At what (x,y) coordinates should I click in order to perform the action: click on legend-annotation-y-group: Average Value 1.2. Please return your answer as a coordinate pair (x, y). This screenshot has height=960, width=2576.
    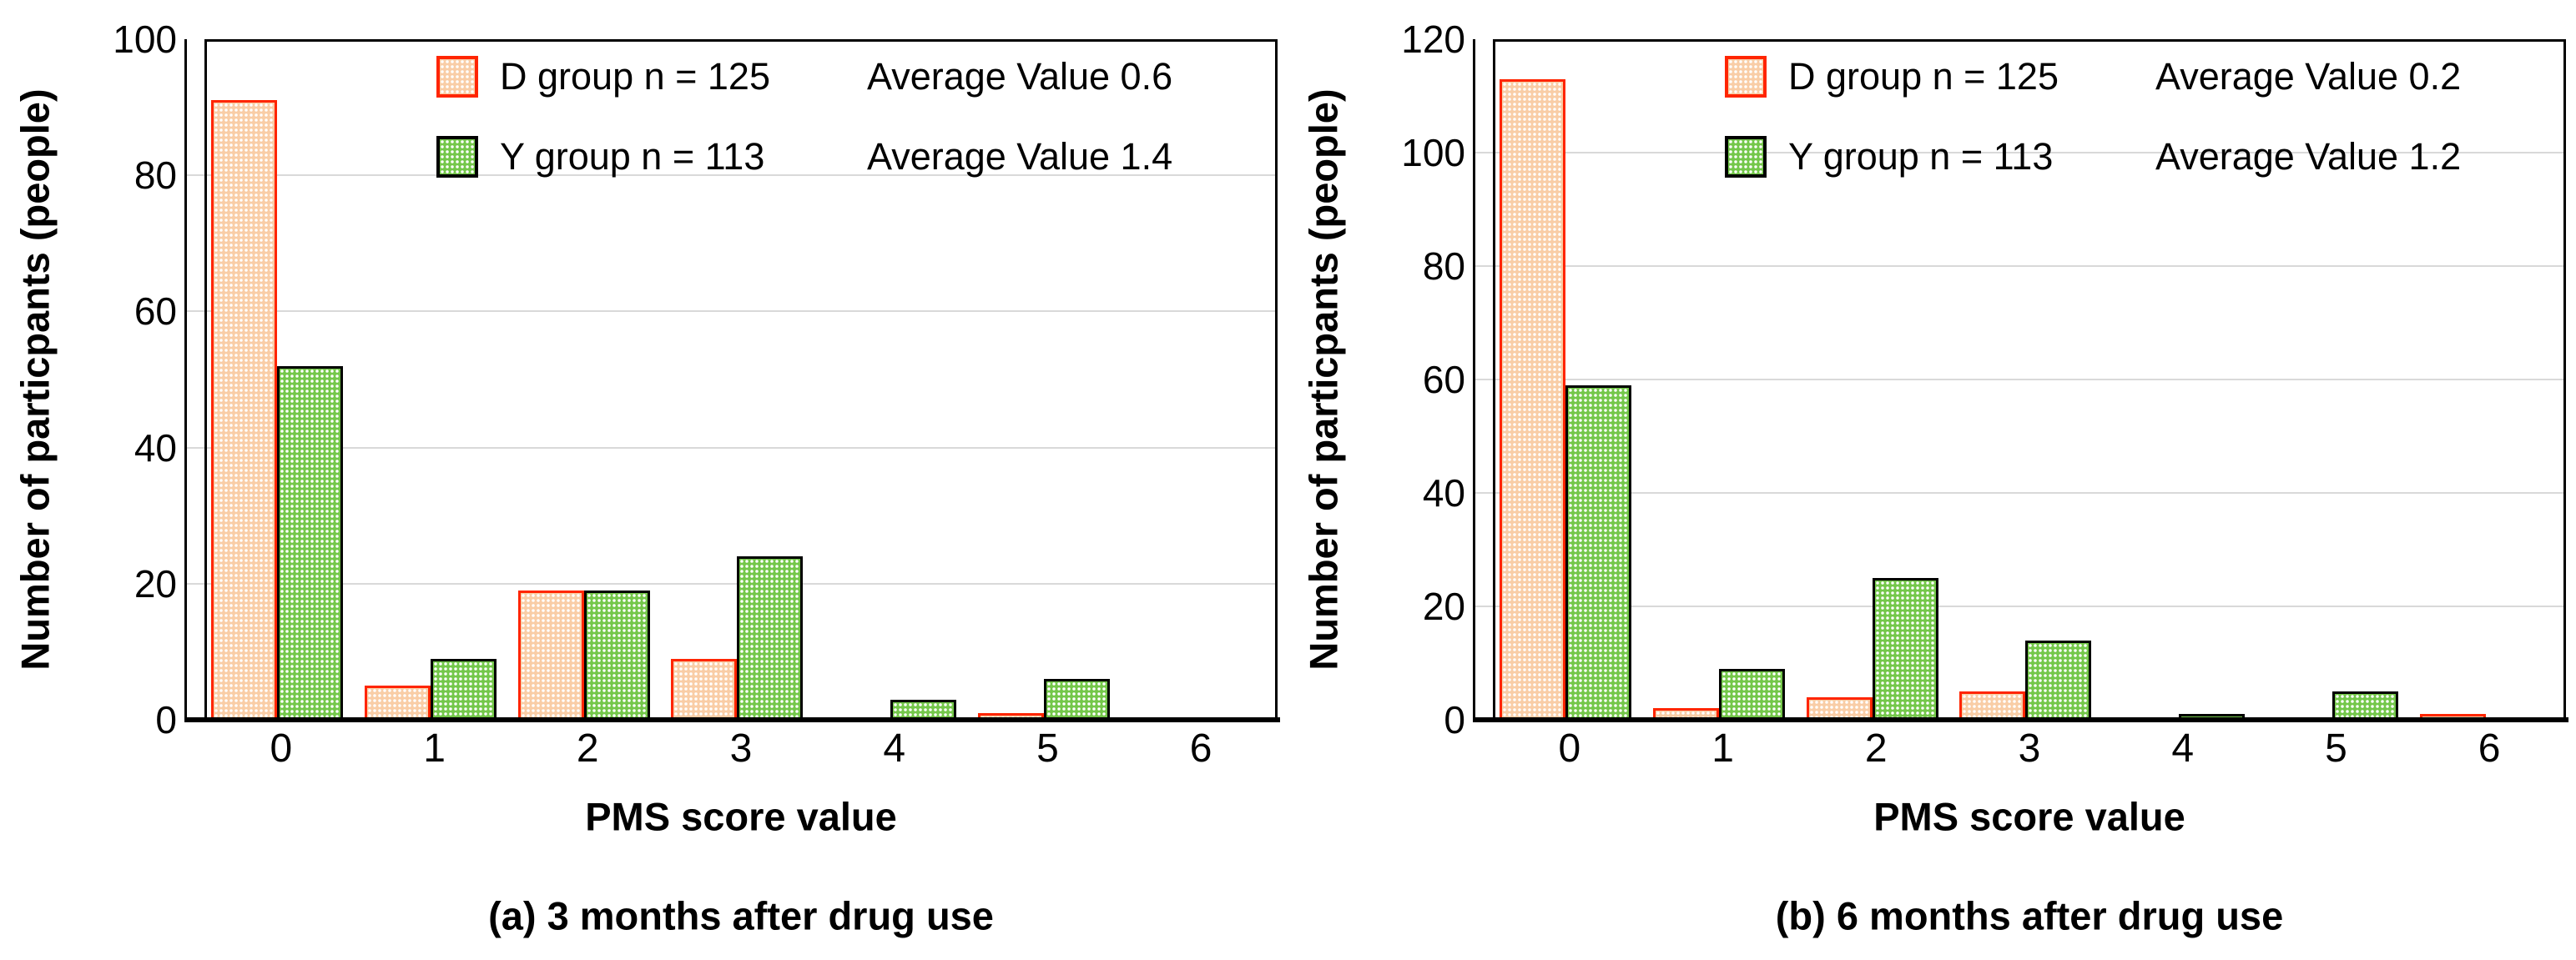
    Looking at the image, I should click on (2308, 156).